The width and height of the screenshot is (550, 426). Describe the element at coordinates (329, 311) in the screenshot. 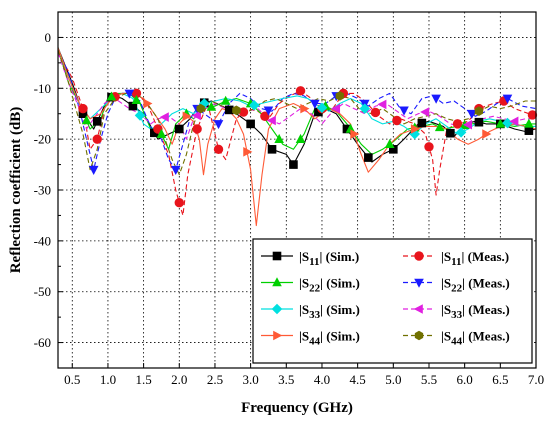

I see `legend-label-5: |S33| (Sim.)` at that location.